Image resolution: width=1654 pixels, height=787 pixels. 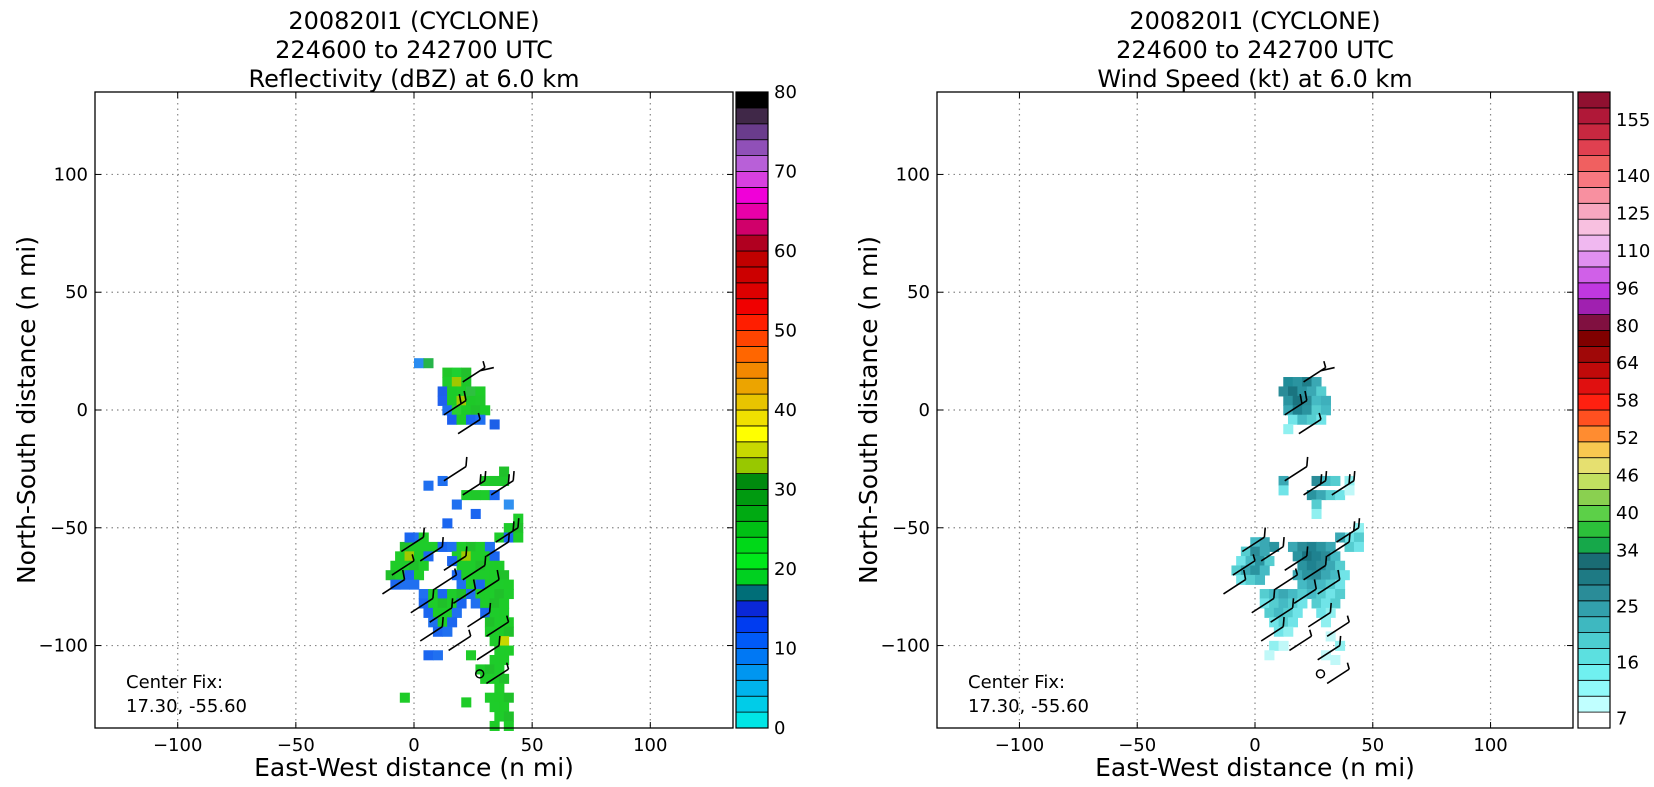 What do you see at coordinates (785, 569) in the screenshot?
I see `colorbar-tick-label: 20` at bounding box center [785, 569].